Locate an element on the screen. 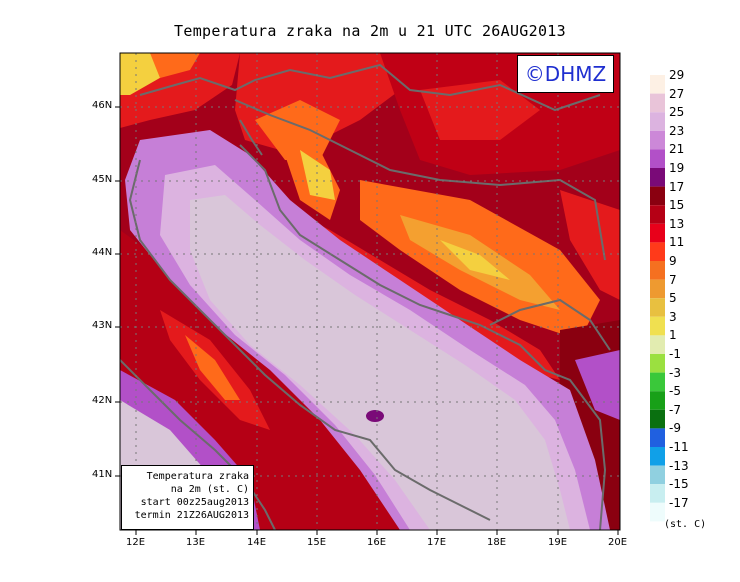 Image resolution: width=740 pixels, height=582 pixels. colorbar-label: -5 is located at coordinates (675, 391).